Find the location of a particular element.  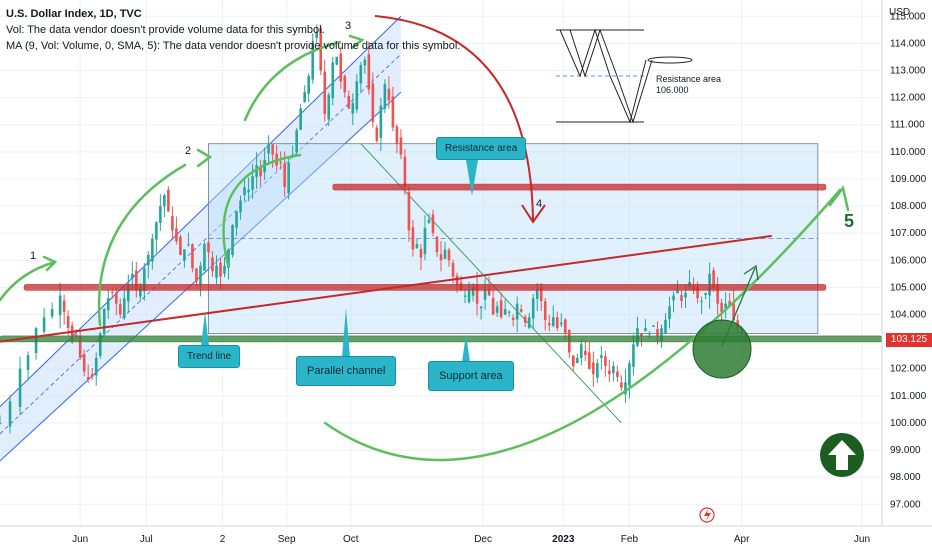

wave-4-arrow is located at coordinates (454, 118).